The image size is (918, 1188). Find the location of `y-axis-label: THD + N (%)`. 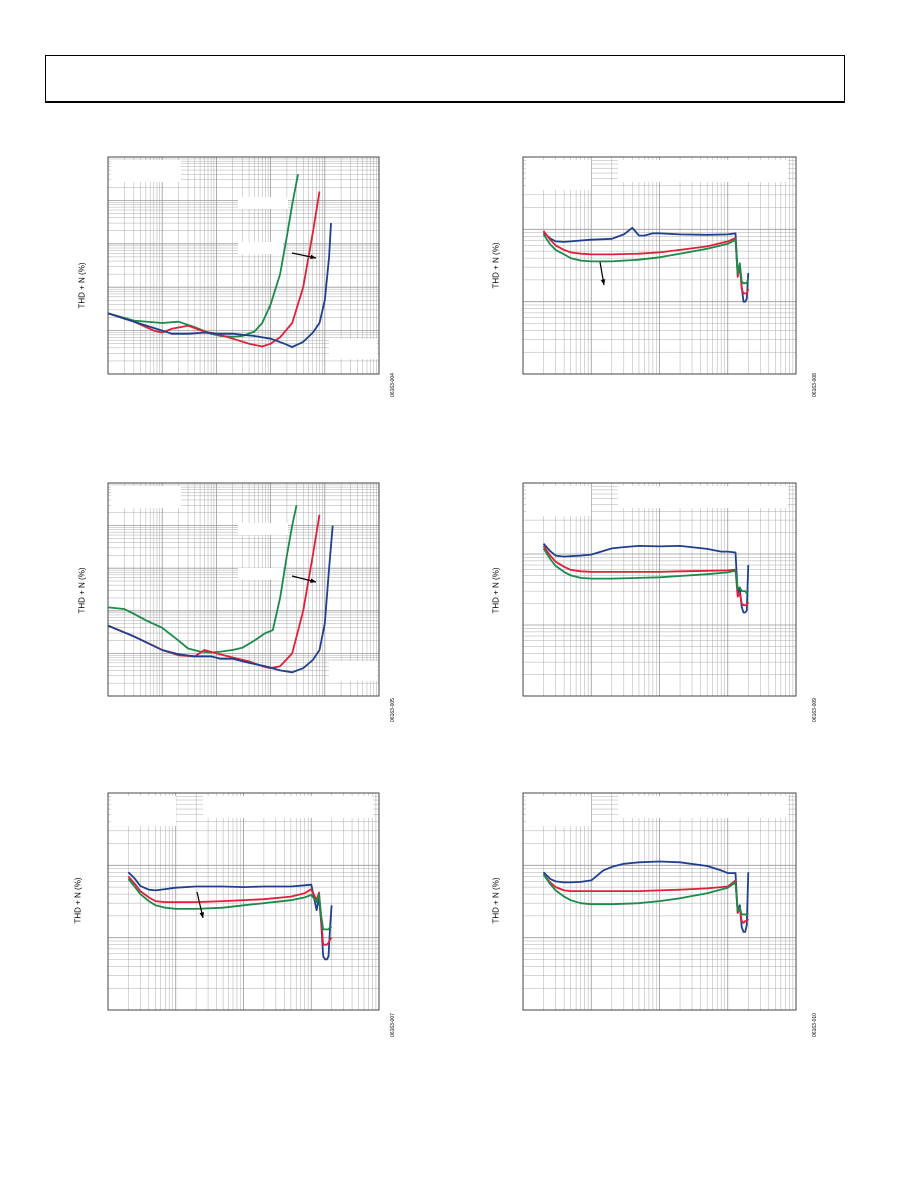

y-axis-label: THD + N (%) is located at coordinates (496, 900).